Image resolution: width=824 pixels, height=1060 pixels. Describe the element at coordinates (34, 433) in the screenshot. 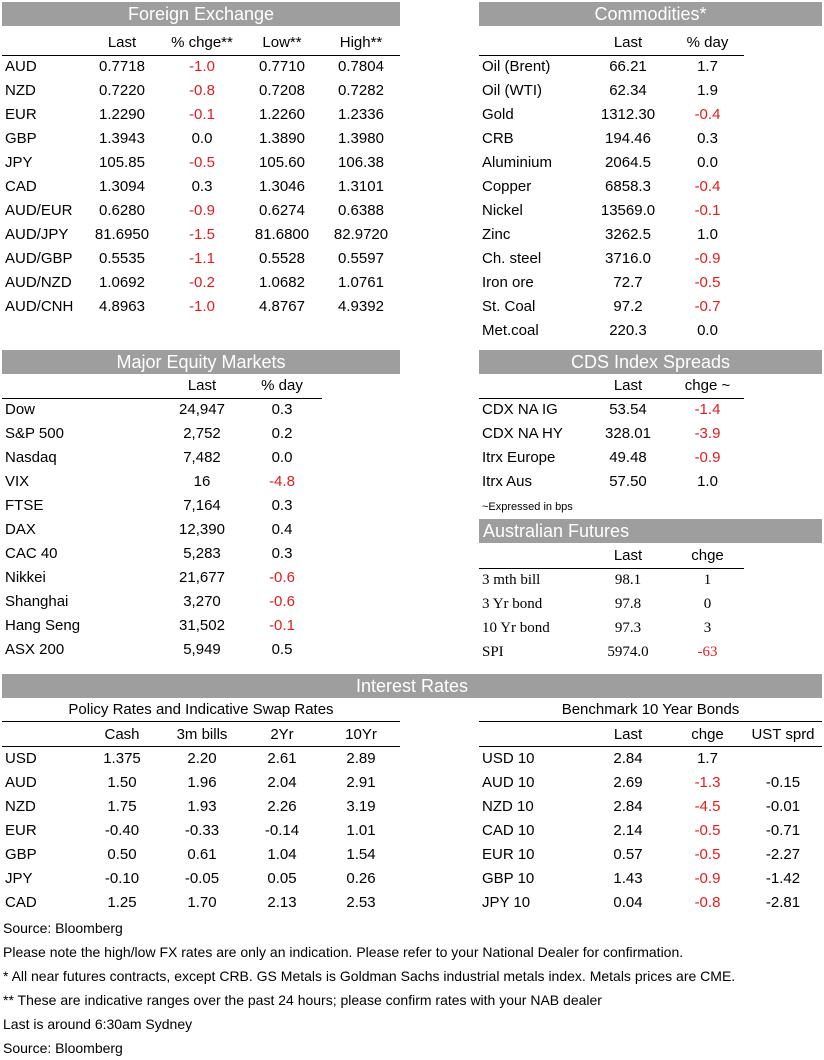

I see `equity-index: S&P 500` at that location.